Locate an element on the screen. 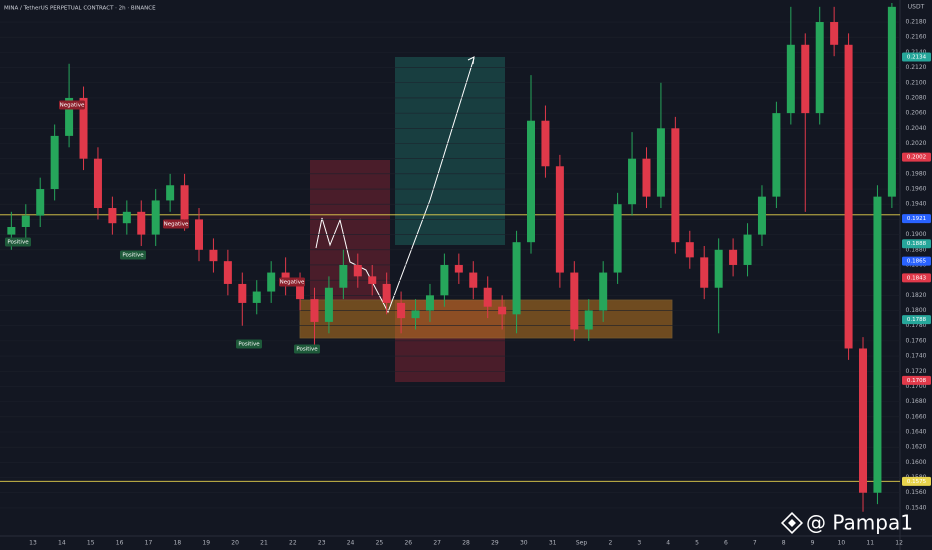  x-tick-label: 11 is located at coordinates (870, 543).